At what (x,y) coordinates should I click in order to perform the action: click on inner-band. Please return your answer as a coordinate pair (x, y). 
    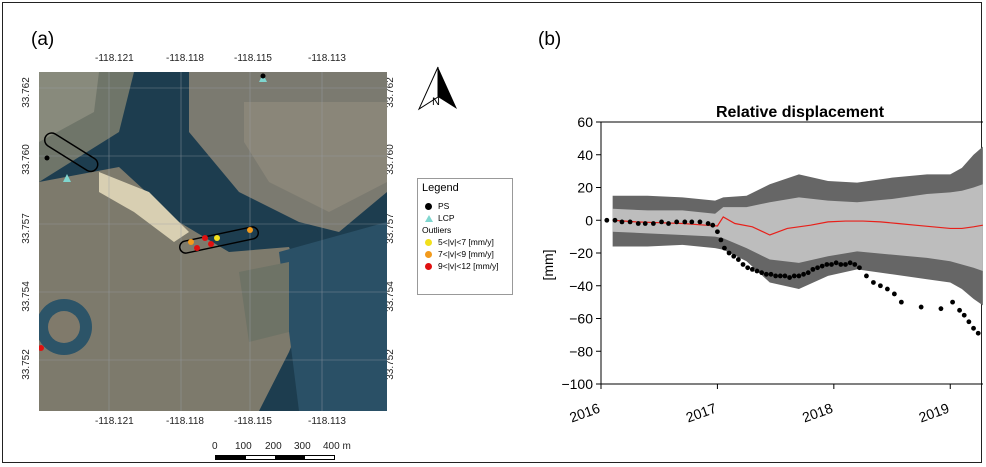
    Looking at the image, I should click on (797, 228).